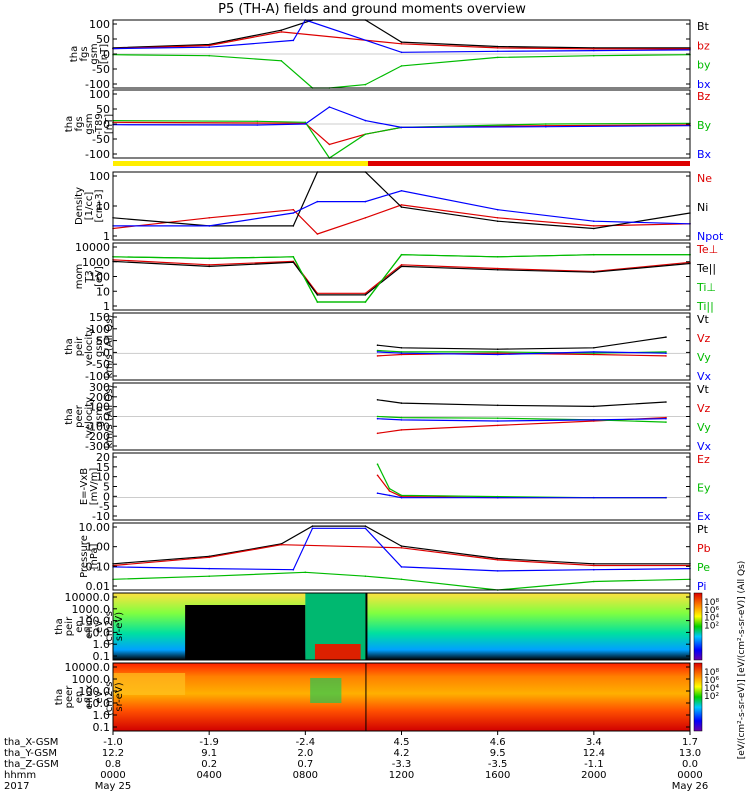  Describe the element at coordinates (293, 213) in the screenshot. I see `point-density-Npot` at that location.